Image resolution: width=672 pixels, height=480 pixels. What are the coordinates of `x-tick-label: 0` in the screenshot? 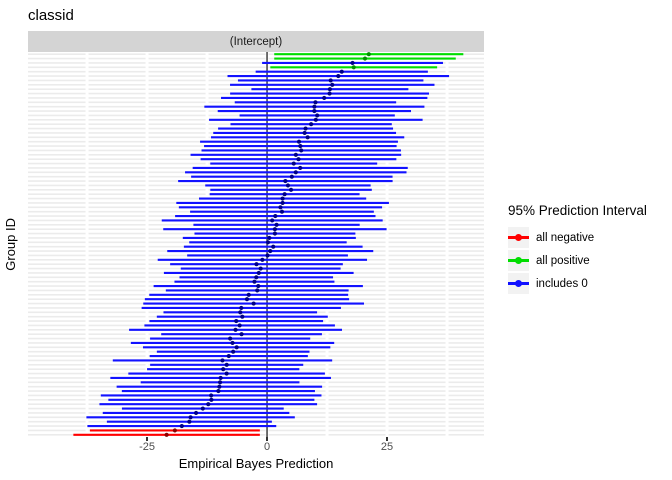 It's located at (267, 447).